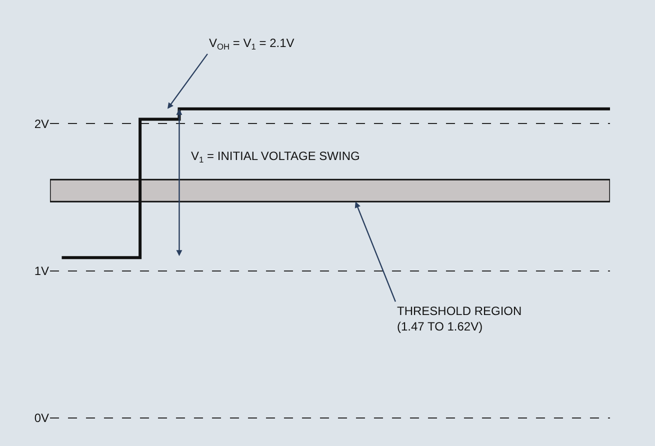  I want to click on y-tick-label: 1V, so click(41, 271).